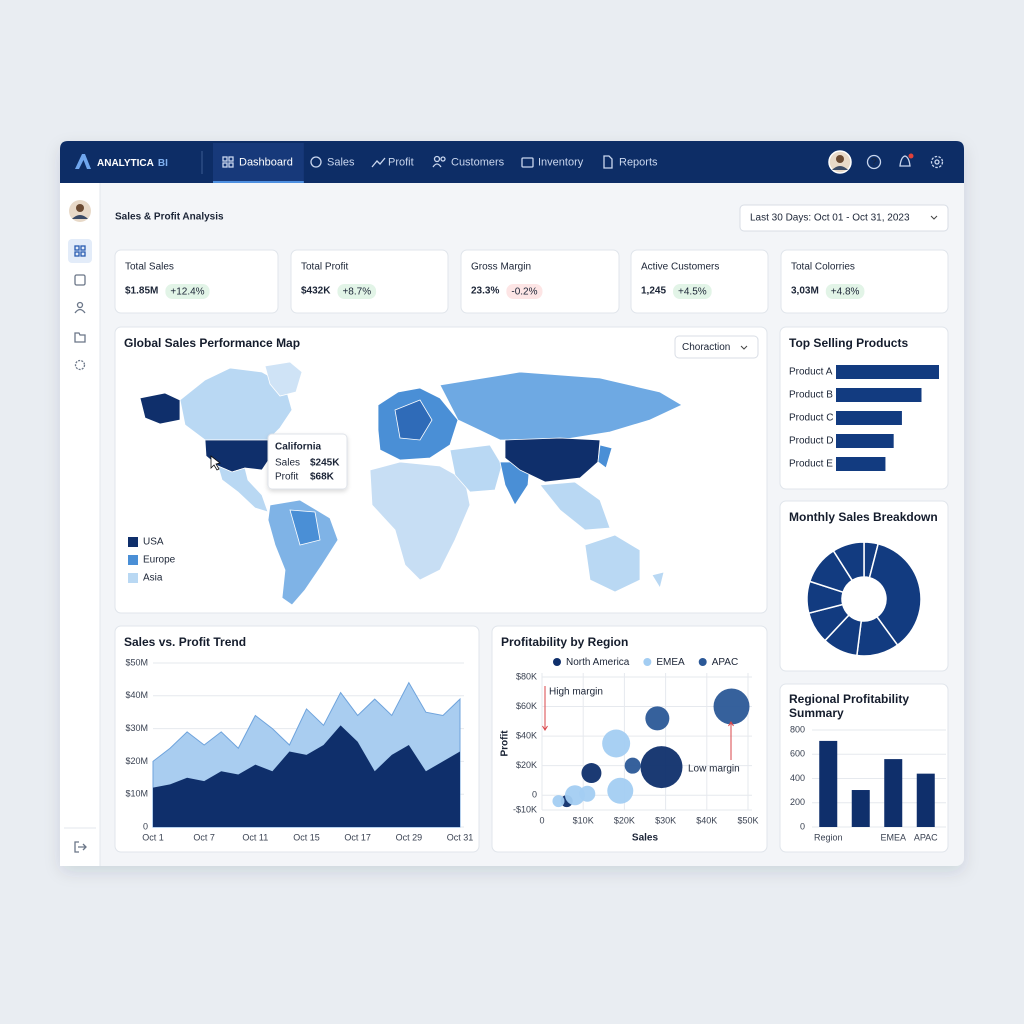 The image size is (1024, 1024). I want to click on icon-dashboard, so click(225, 165).